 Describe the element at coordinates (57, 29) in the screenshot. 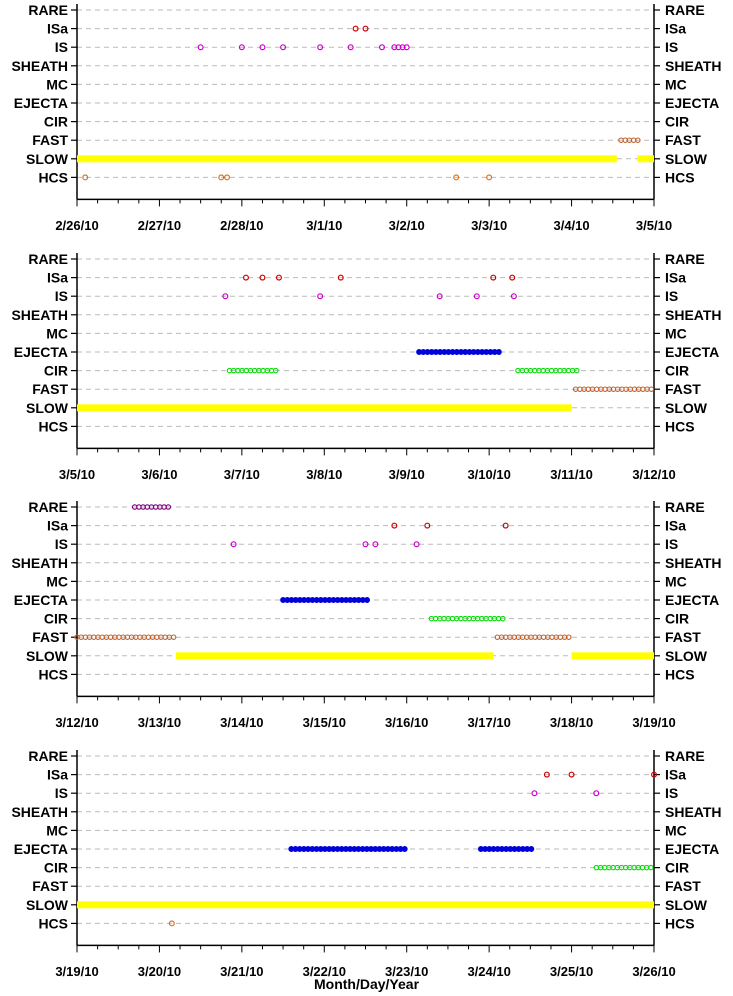

I see `y-label-left-isa: ISa` at that location.